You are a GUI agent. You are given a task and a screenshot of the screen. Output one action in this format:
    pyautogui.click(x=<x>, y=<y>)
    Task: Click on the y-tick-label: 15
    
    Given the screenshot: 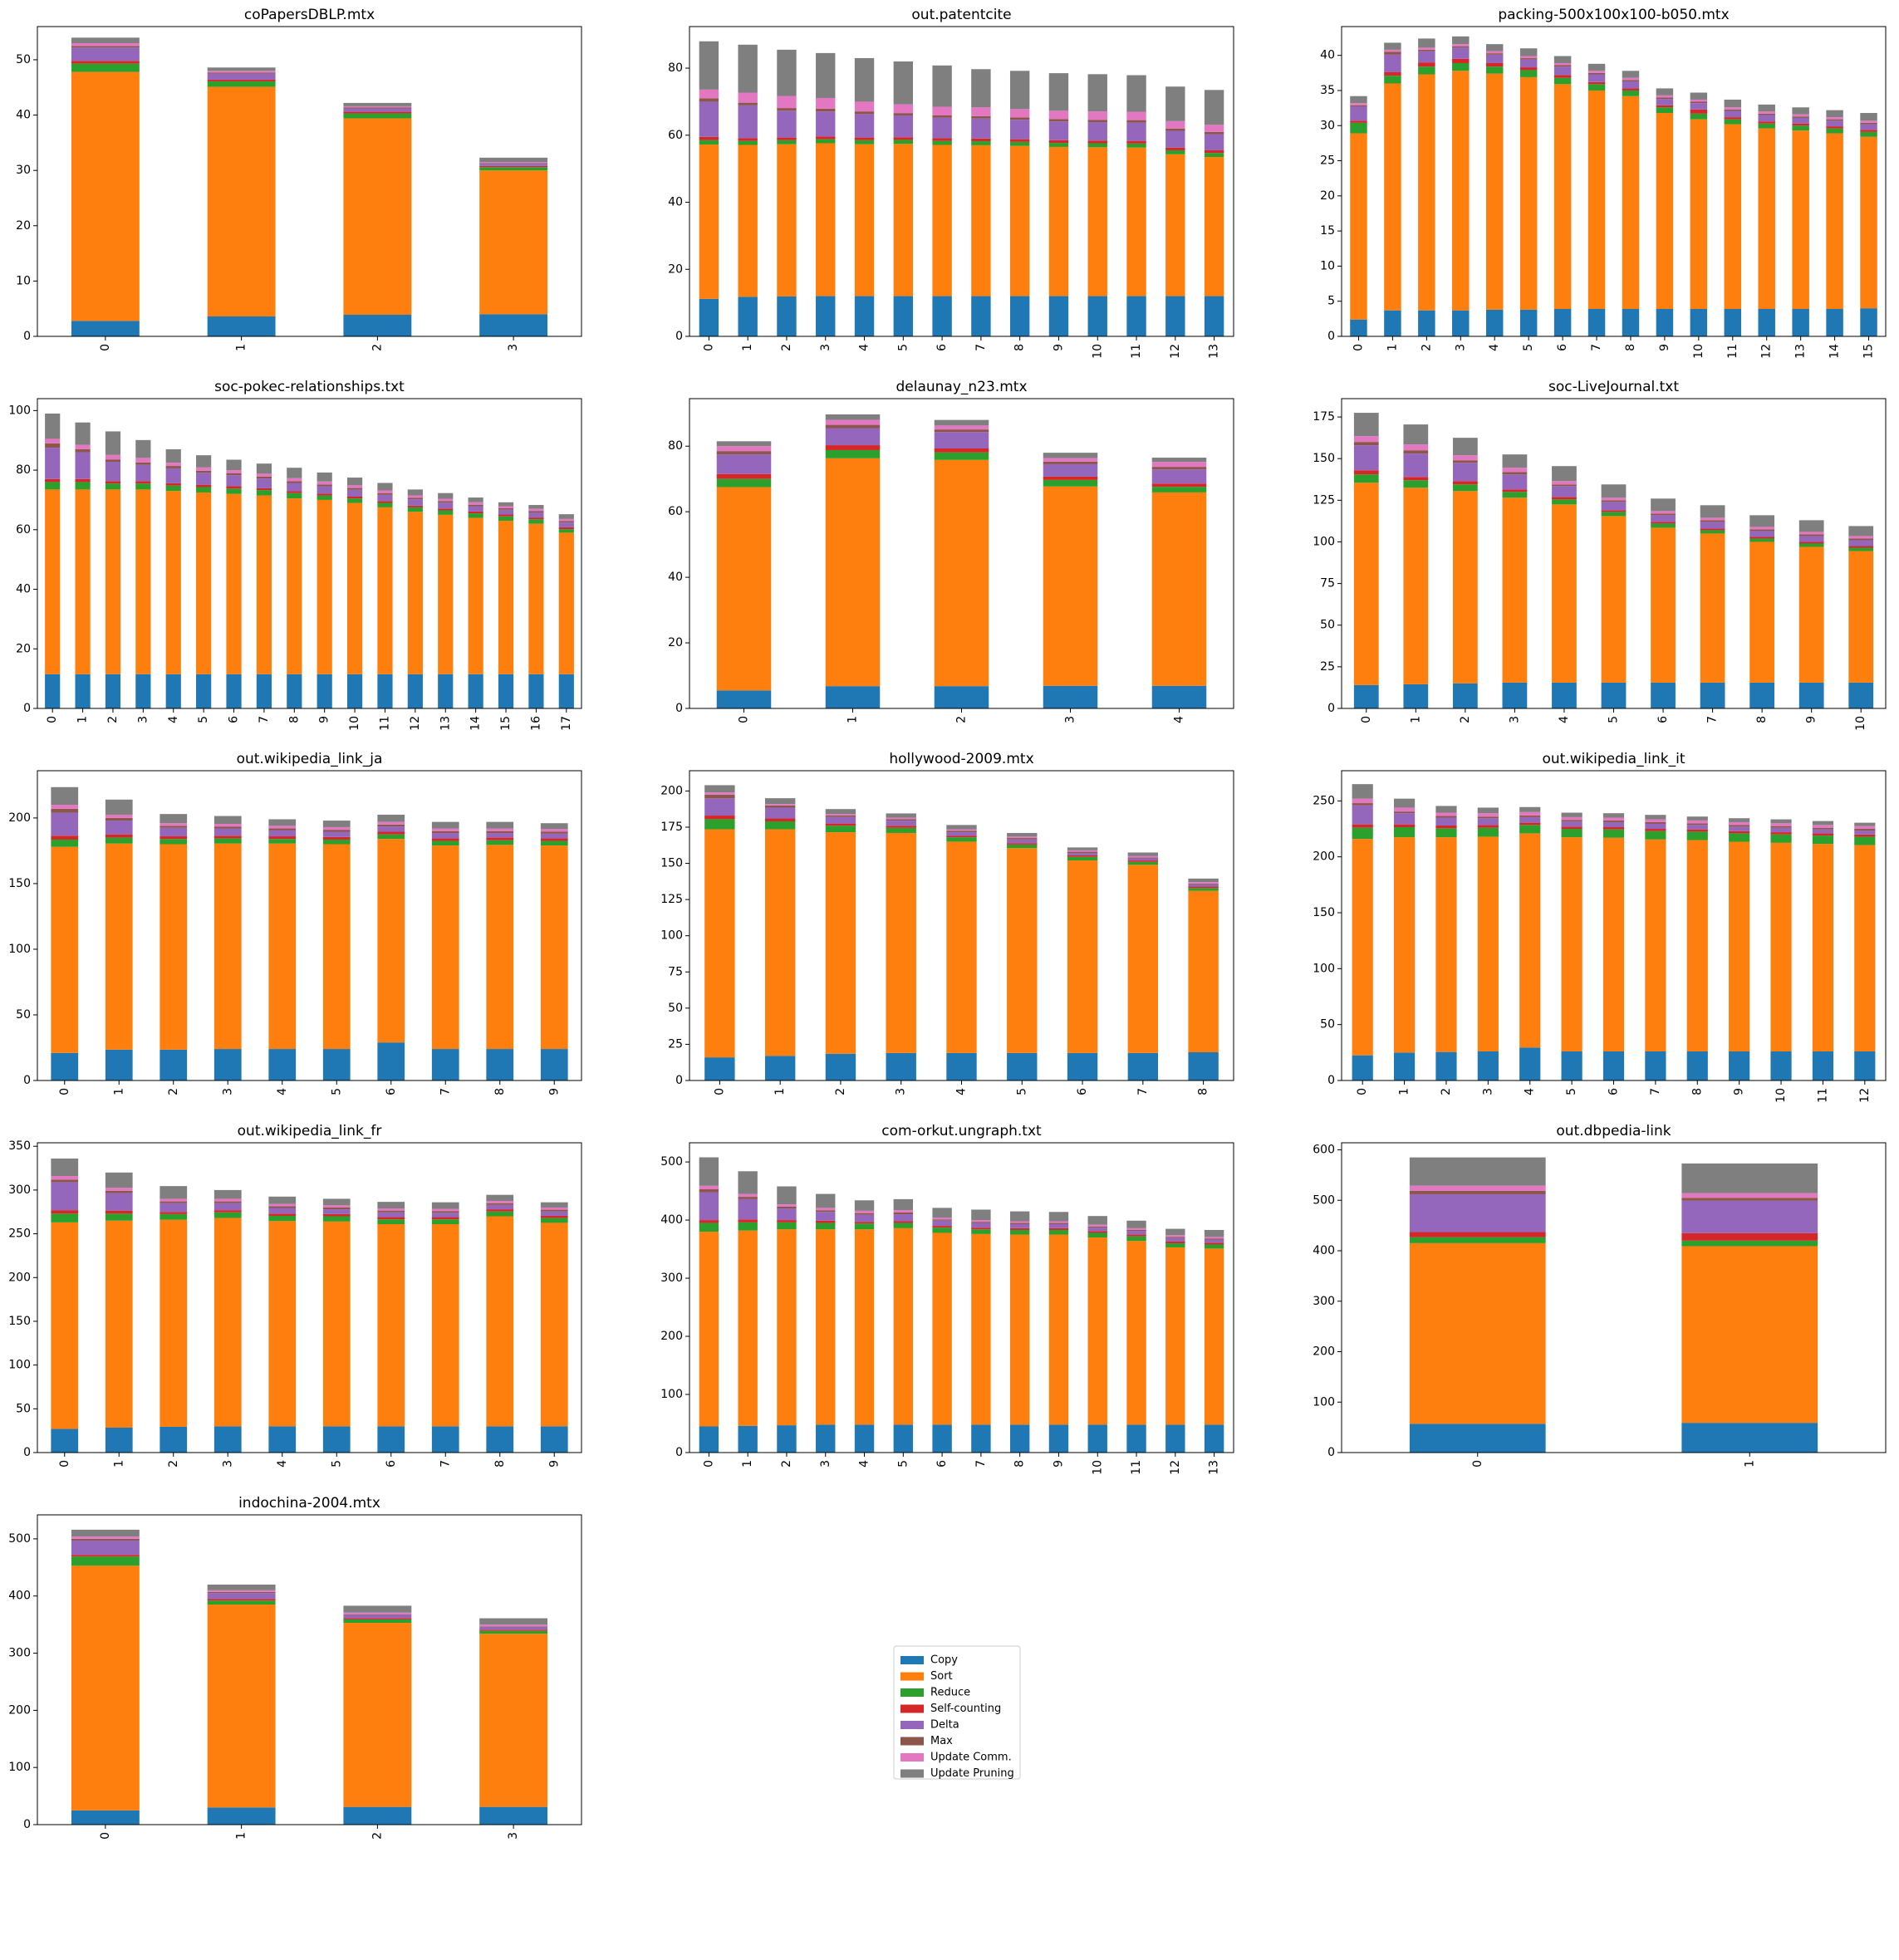 What is the action you would take?
    pyautogui.click(x=1327, y=231)
    